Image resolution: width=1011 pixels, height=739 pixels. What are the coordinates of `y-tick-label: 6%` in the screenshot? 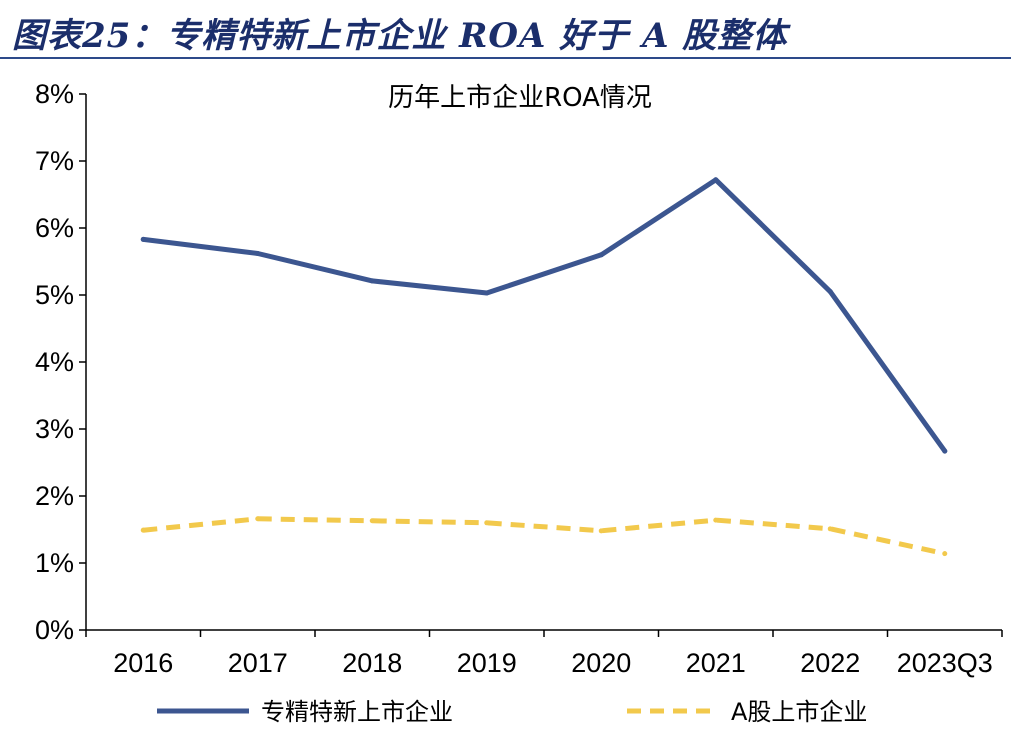 It's located at (54, 228).